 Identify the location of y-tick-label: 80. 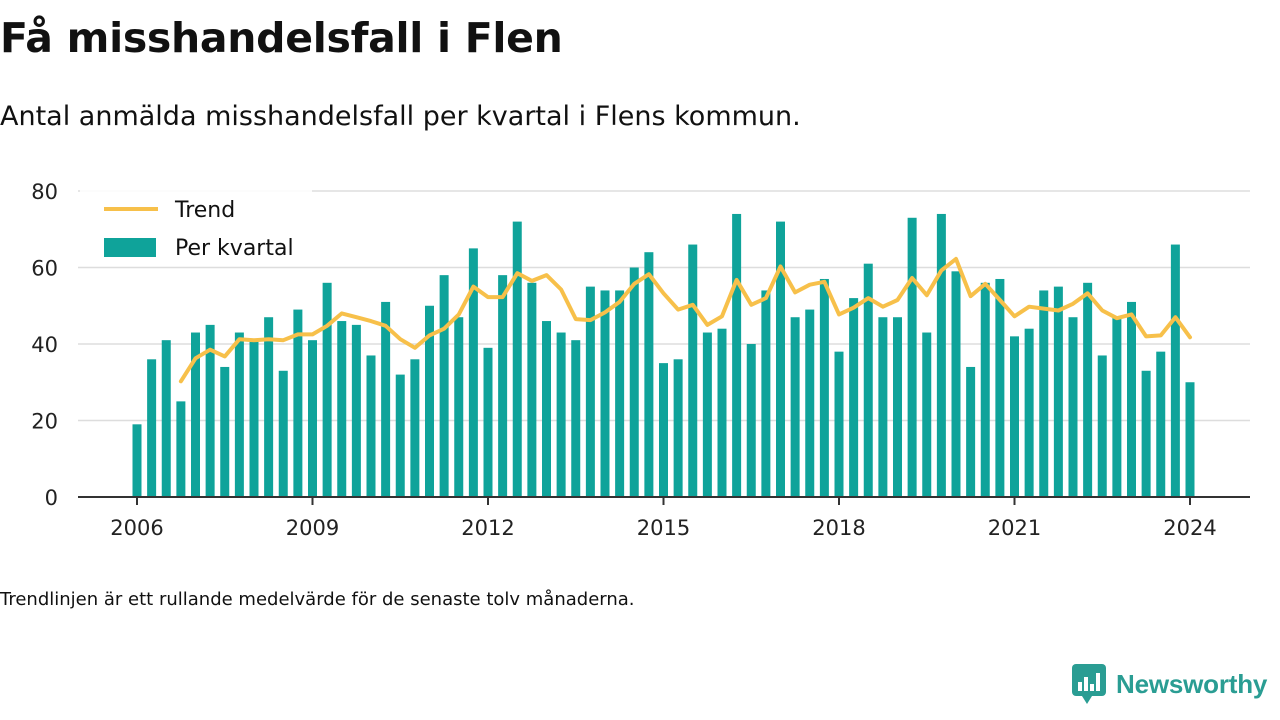
(44, 192).